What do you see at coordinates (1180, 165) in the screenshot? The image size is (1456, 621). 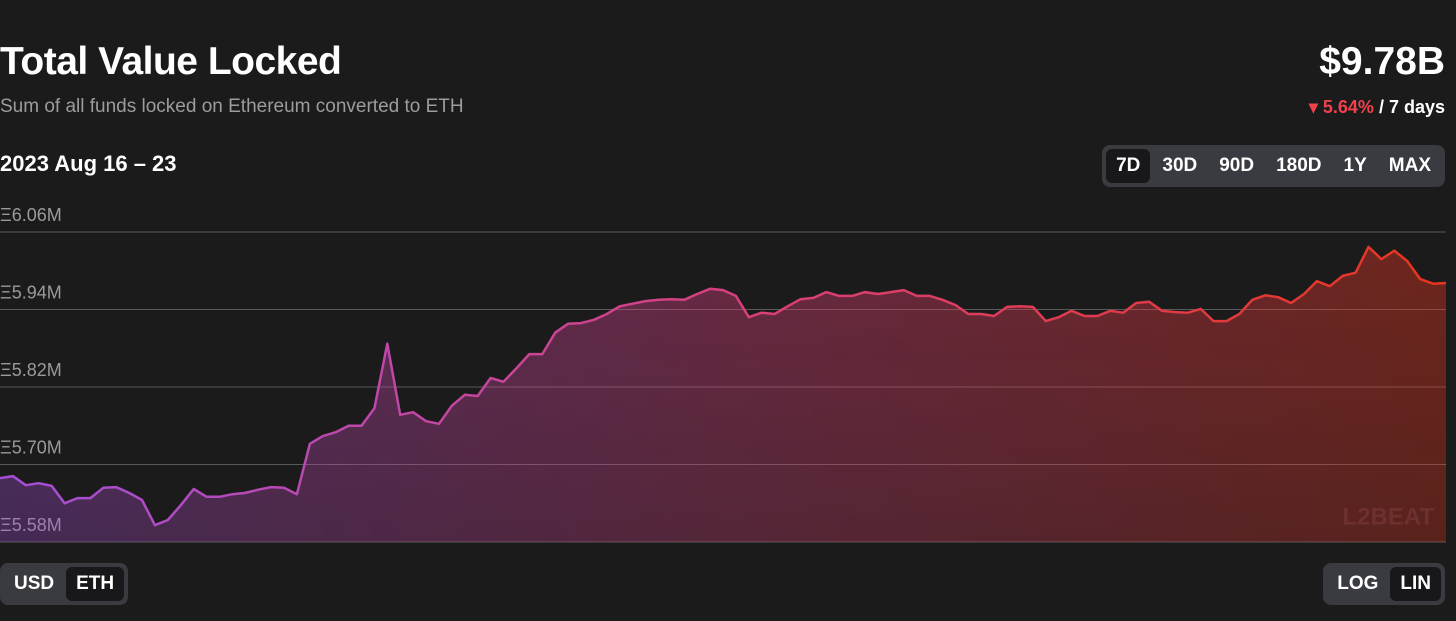 I see `toggle-button: 30D` at bounding box center [1180, 165].